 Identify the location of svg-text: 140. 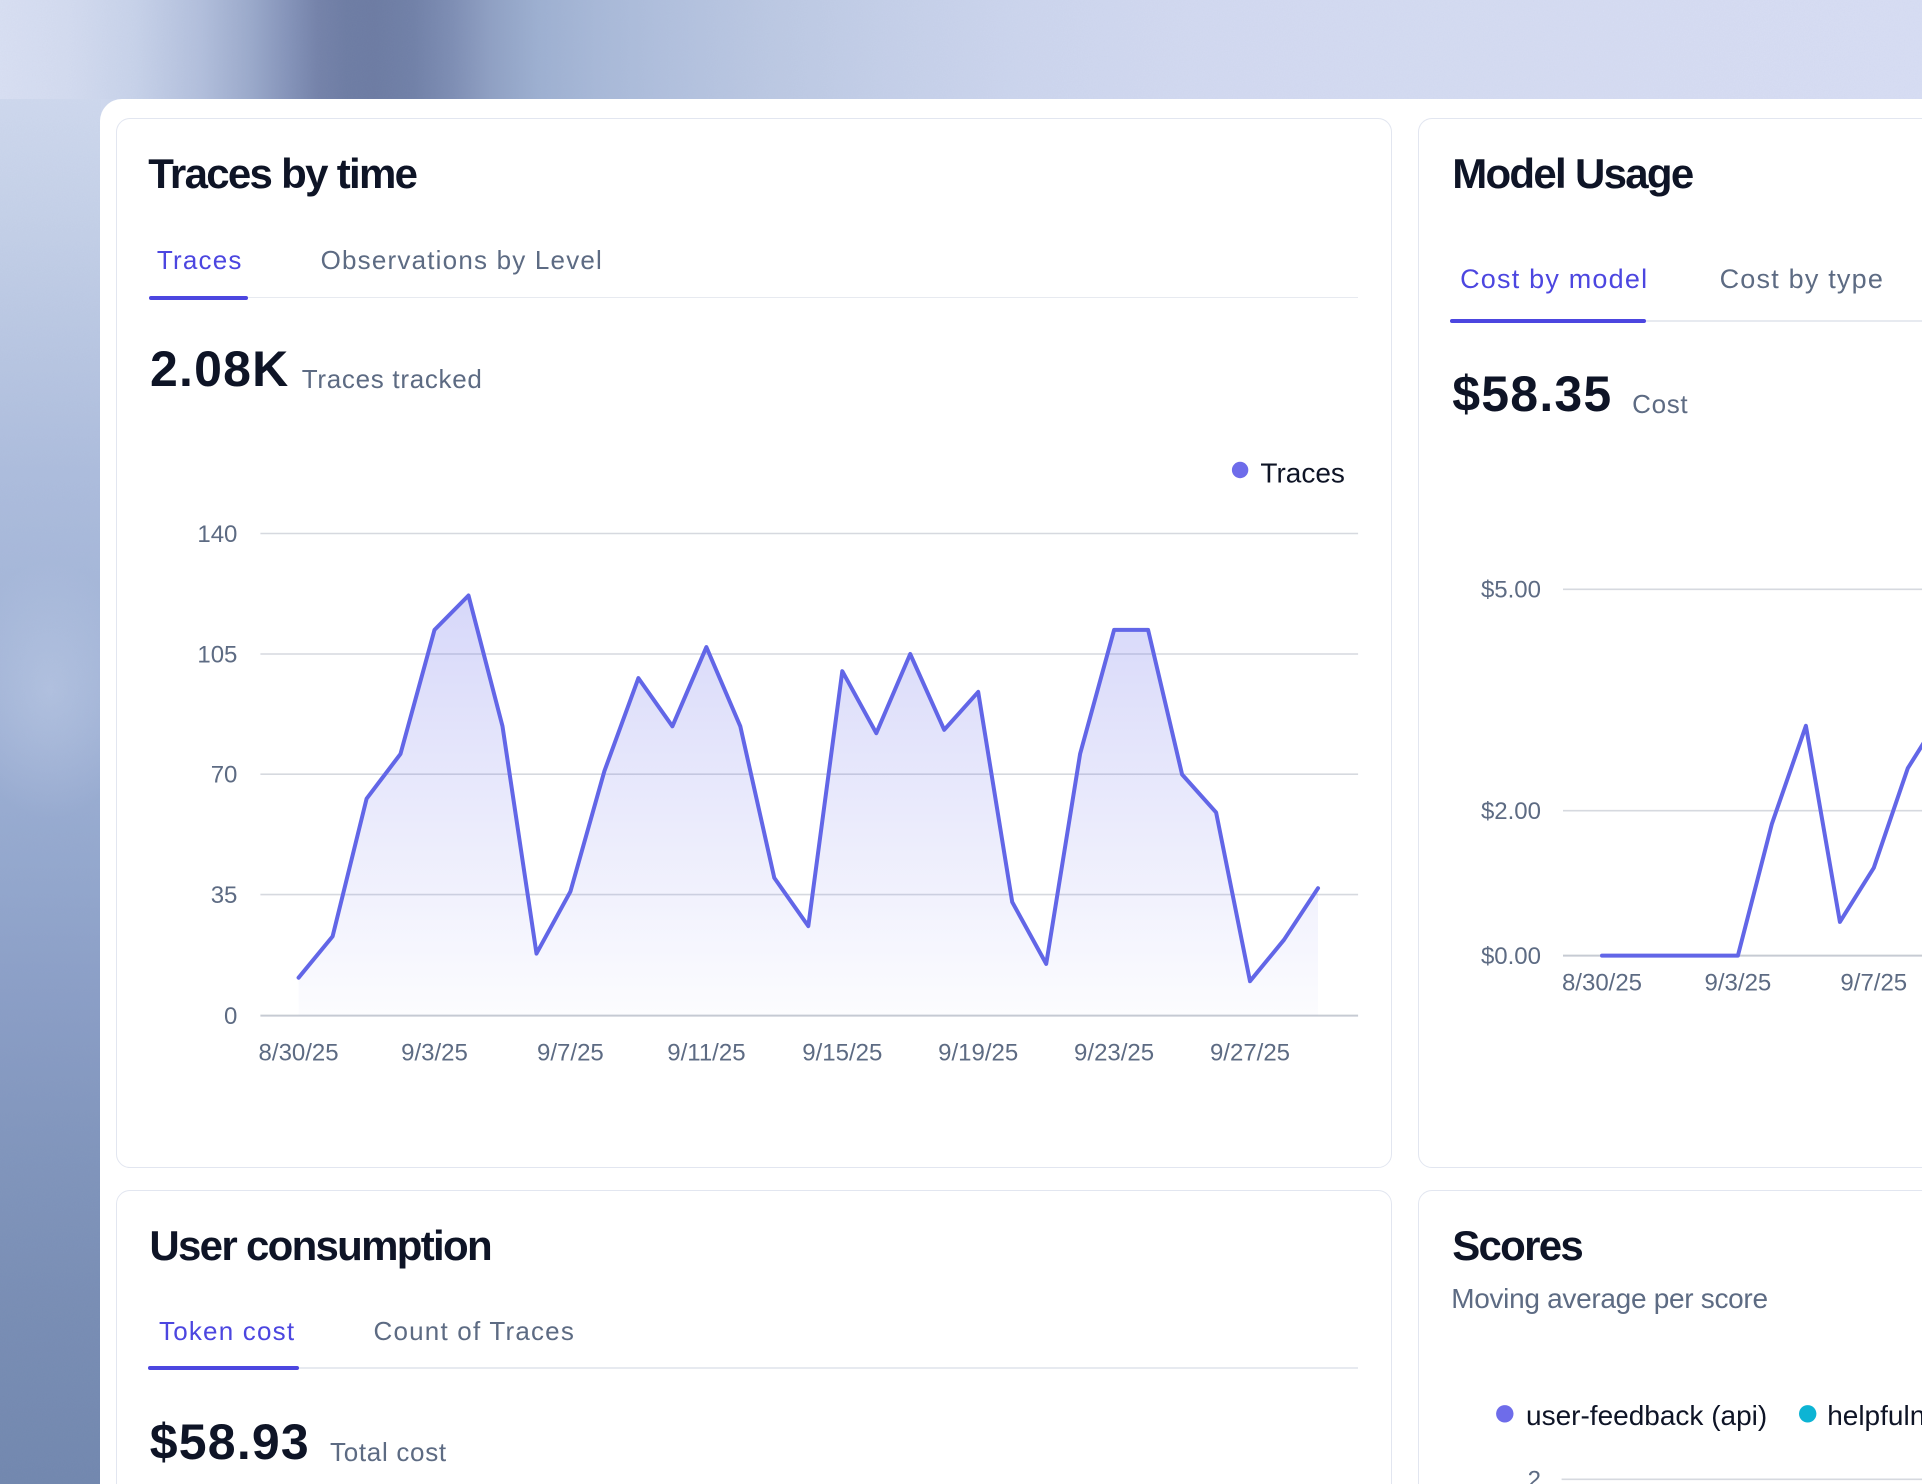
(217, 534).